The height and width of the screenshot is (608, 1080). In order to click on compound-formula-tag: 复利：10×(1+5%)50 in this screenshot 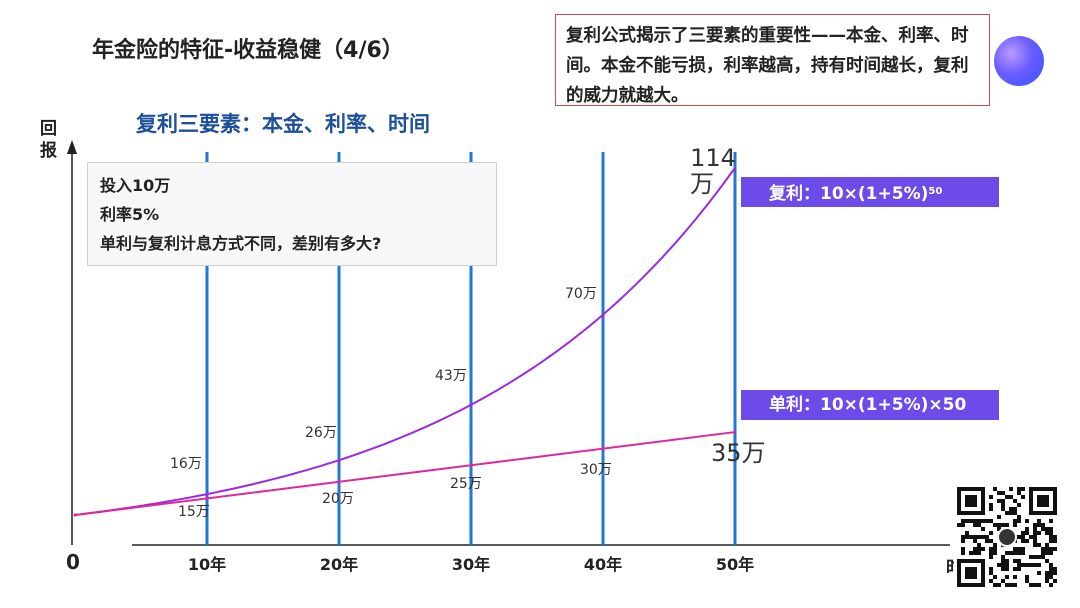, I will do `click(870, 192)`.